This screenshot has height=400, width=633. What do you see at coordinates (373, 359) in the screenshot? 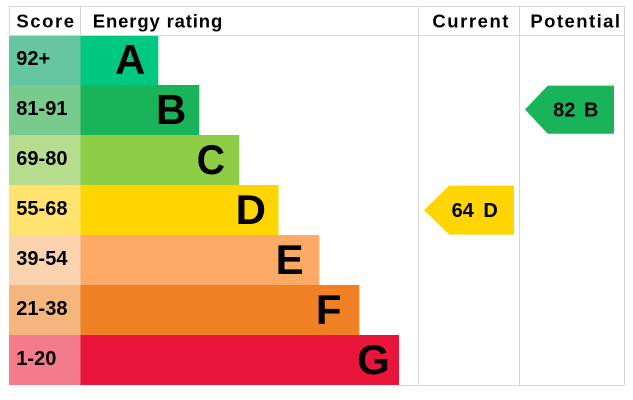
I see `svg-text: G` at bounding box center [373, 359].